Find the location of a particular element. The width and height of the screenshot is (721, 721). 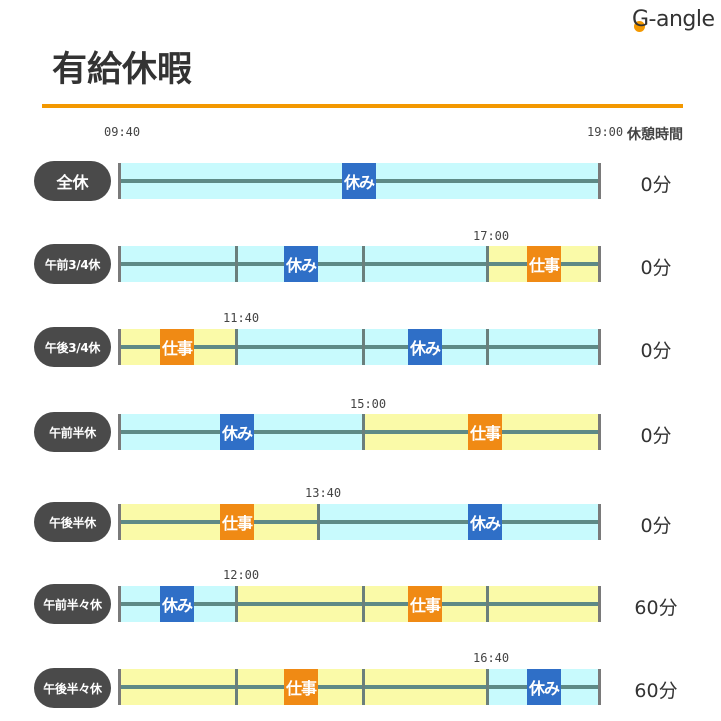

title-underline is located at coordinates (362, 106).